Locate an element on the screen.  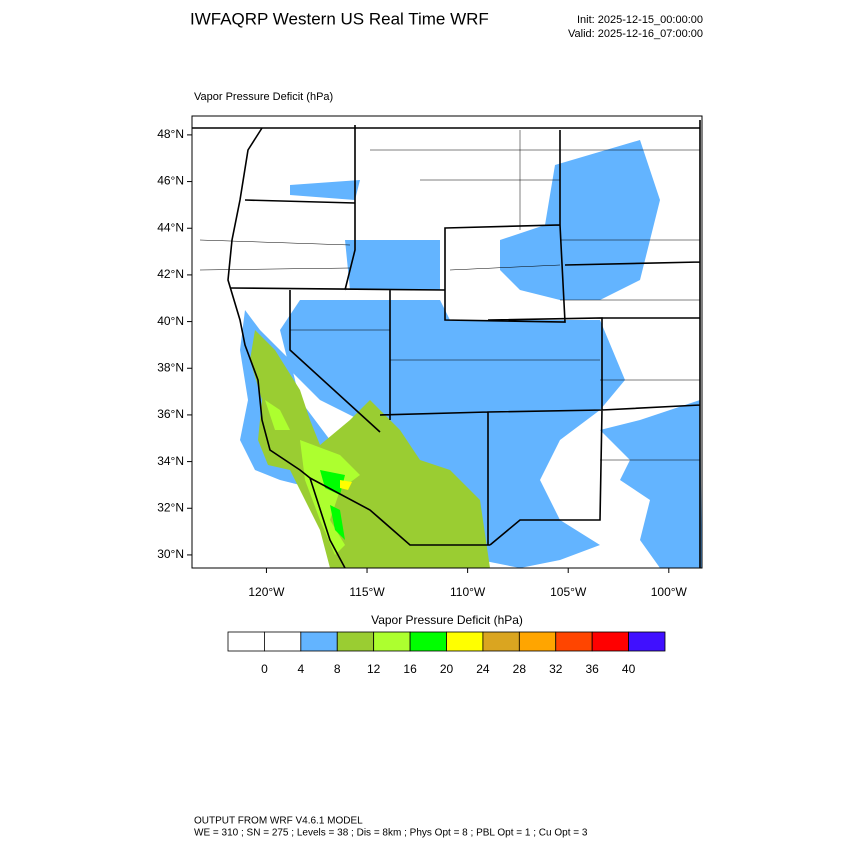
y-tick-label: 46°N is located at coordinates (170, 181).